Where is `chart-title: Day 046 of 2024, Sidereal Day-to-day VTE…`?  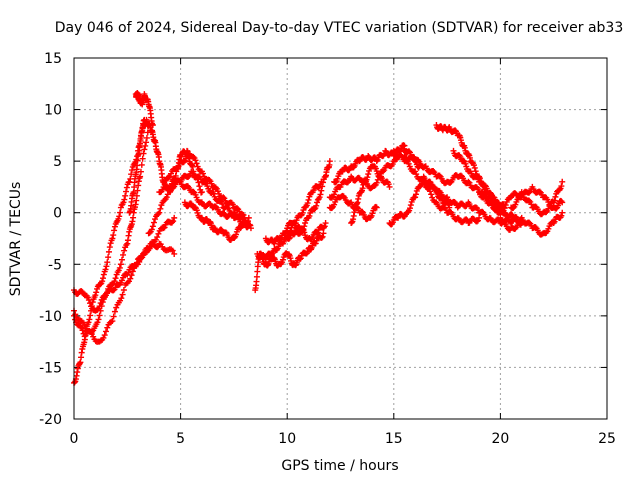
chart-title: Day 046 of 2024, Sidereal Day-to-day VTE… is located at coordinates (339, 28).